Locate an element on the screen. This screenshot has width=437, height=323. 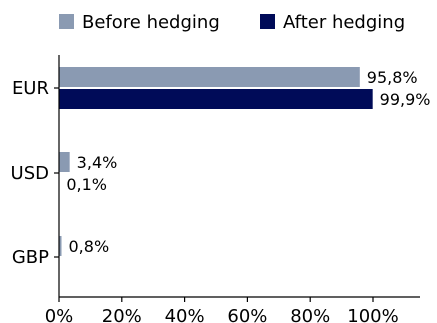
data-label-before-hedging-eur: 95,8% is located at coordinates (392, 77).